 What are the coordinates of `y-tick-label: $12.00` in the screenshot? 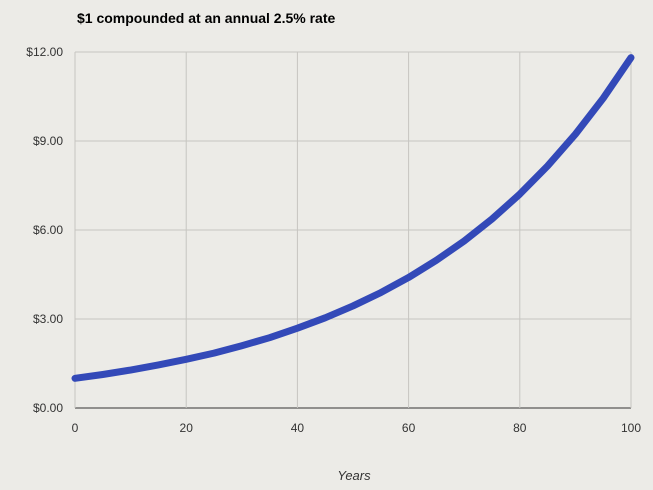 It's located at (44, 52).